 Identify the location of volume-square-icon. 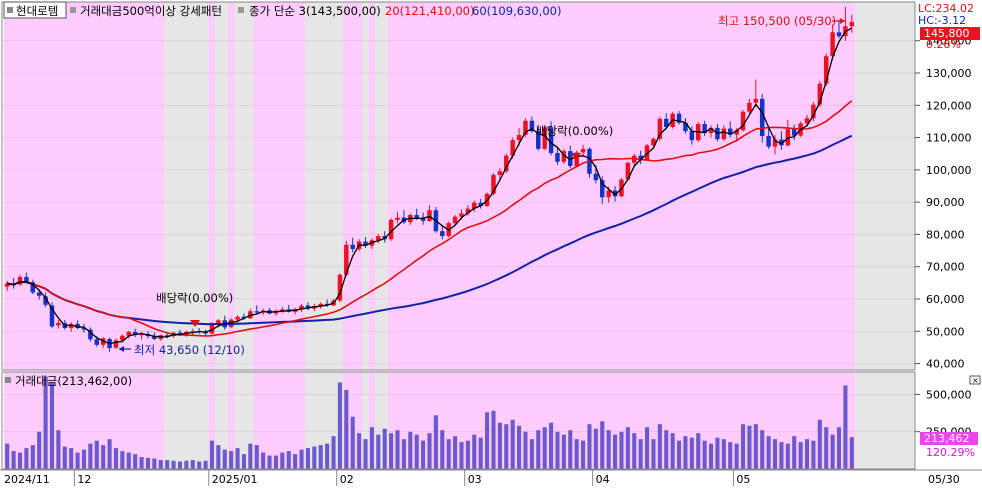
(8, 380).